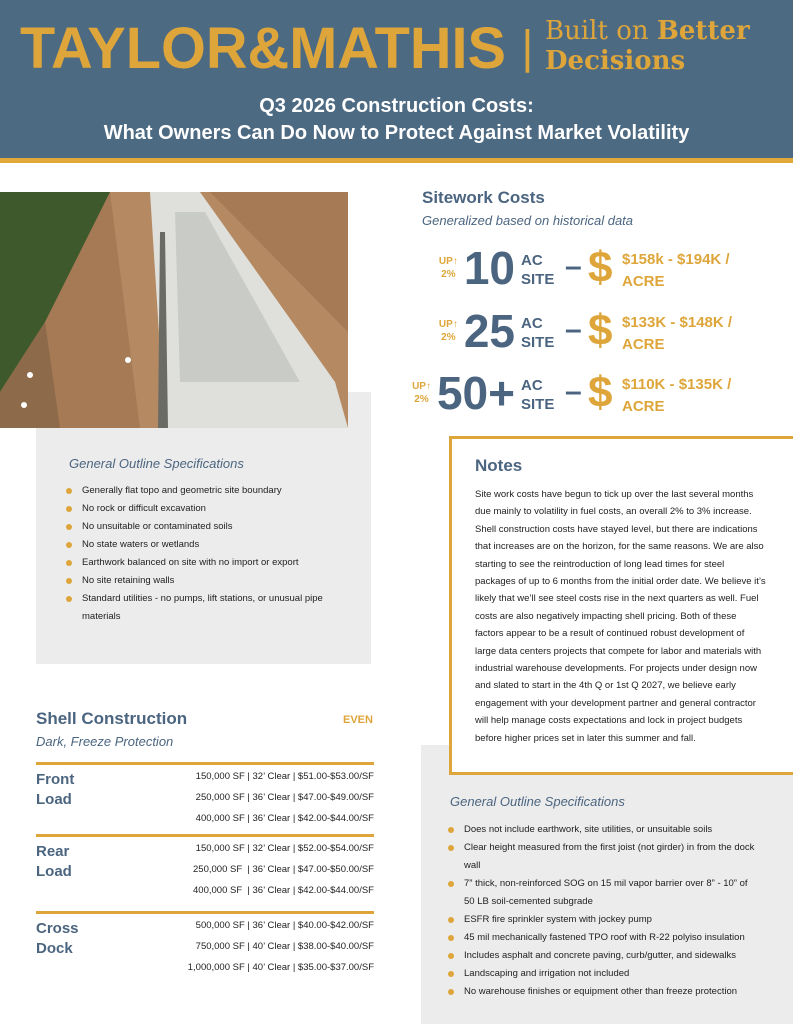 The height and width of the screenshot is (1024, 793). I want to click on cost-row: UP↑ 2% 25 AC SITE – $ $133K - $148K / ACRE, so click(590, 331).